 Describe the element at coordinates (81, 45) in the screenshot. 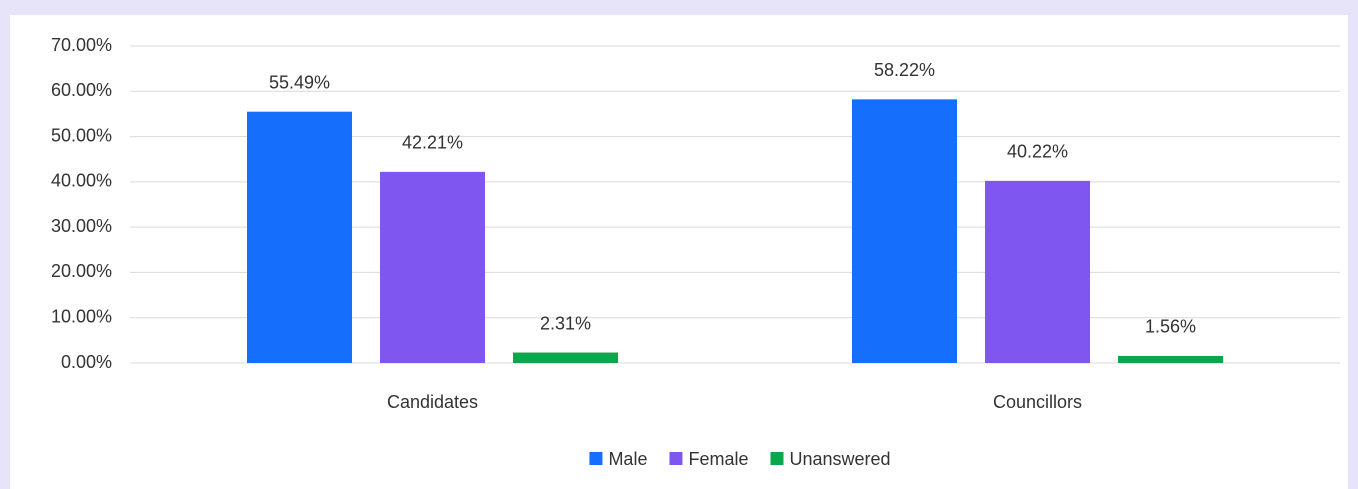

I see `y-tick-label: 70.00%` at that location.